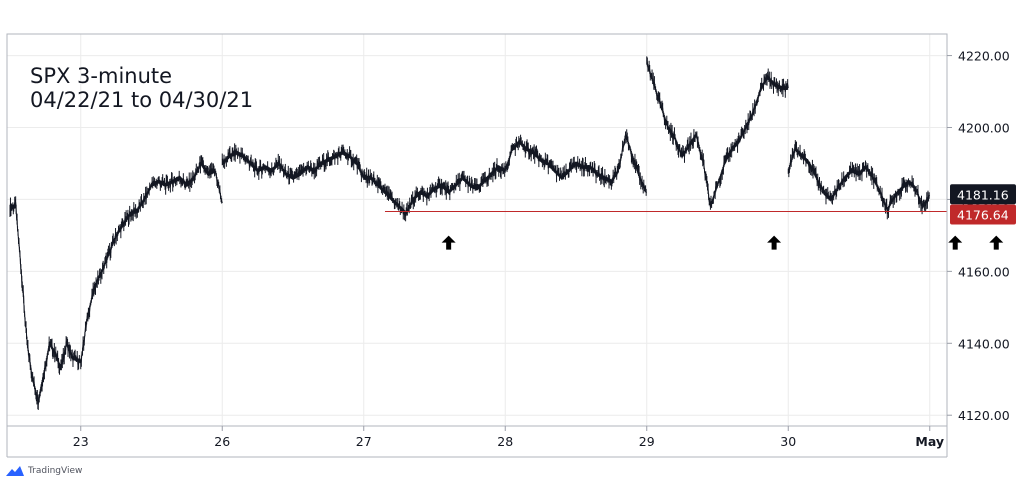  I want to click on x-tick-label: 30, so click(788, 441).